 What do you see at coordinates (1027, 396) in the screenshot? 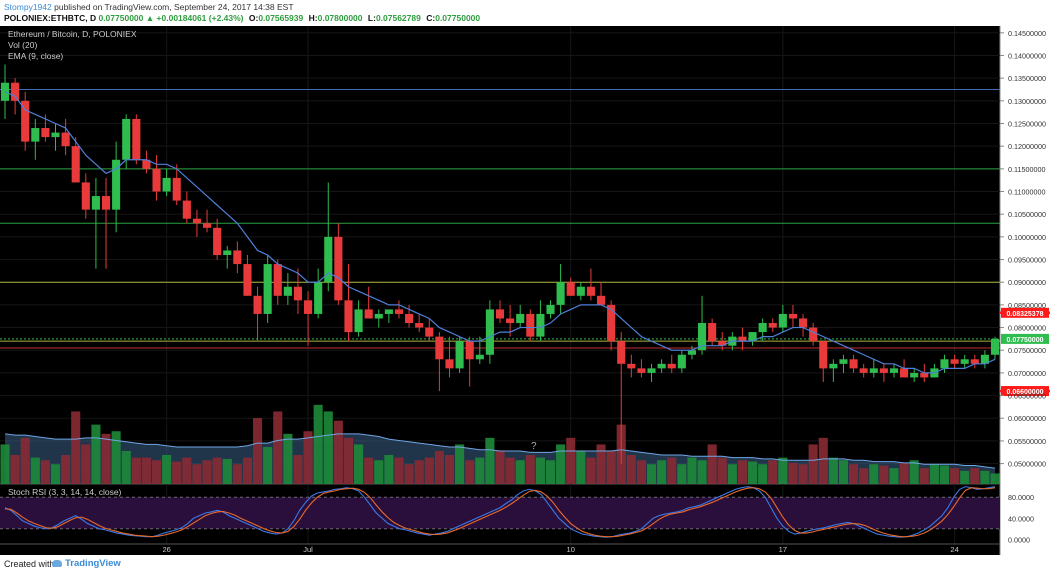
I see `price-tick-label: 0.06500000` at bounding box center [1027, 396].